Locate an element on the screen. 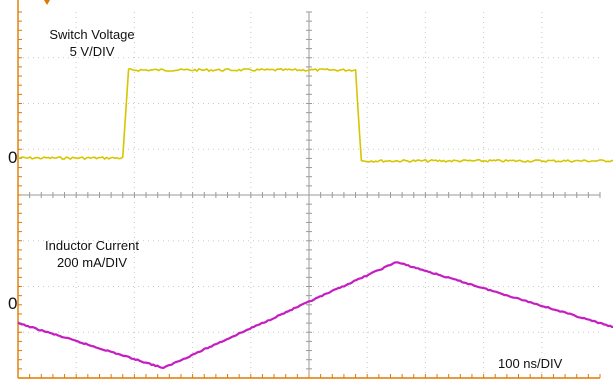  switch-voltage-annotation: Switch Voltage 5 V/DIV is located at coordinates (92, 43).